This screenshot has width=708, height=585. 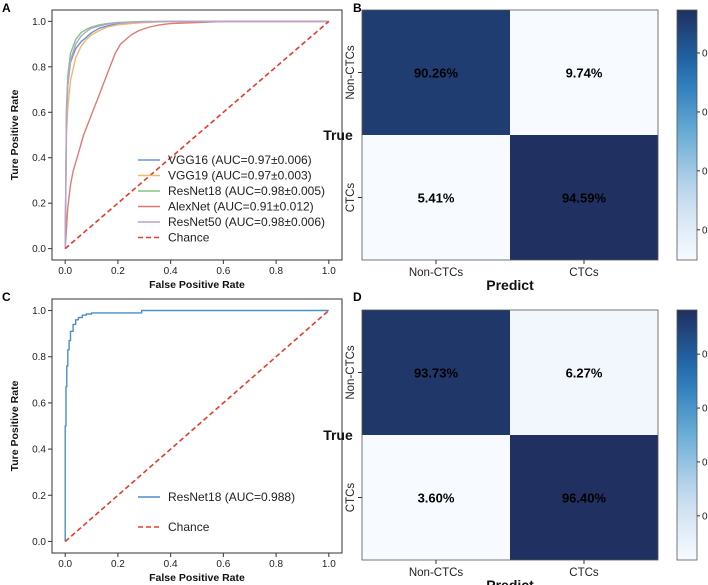 I want to click on legend-label: ResNet18 (AUC=0.98±0.005), so click(x=246, y=191).